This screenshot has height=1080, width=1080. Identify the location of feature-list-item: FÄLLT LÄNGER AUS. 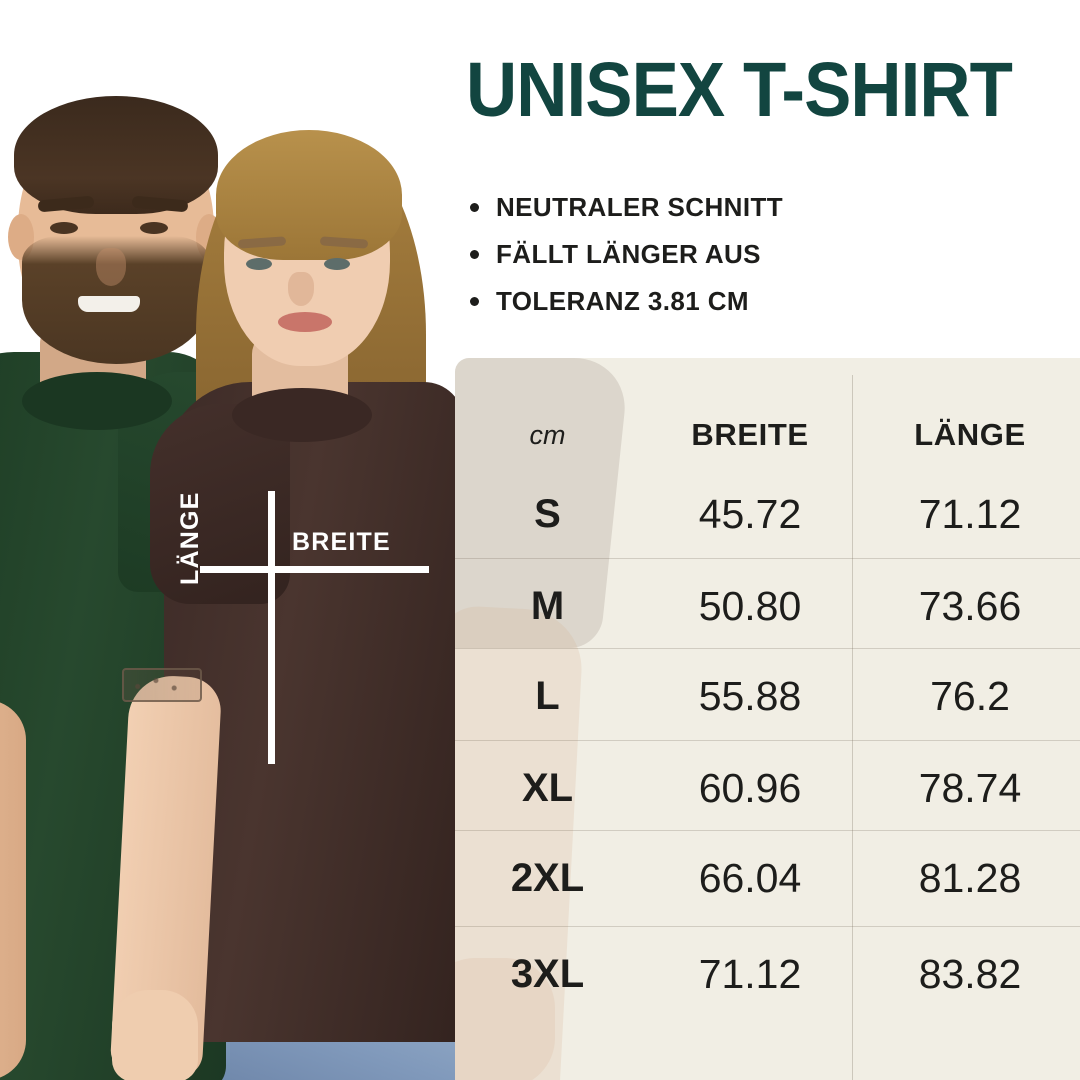
(624, 254).